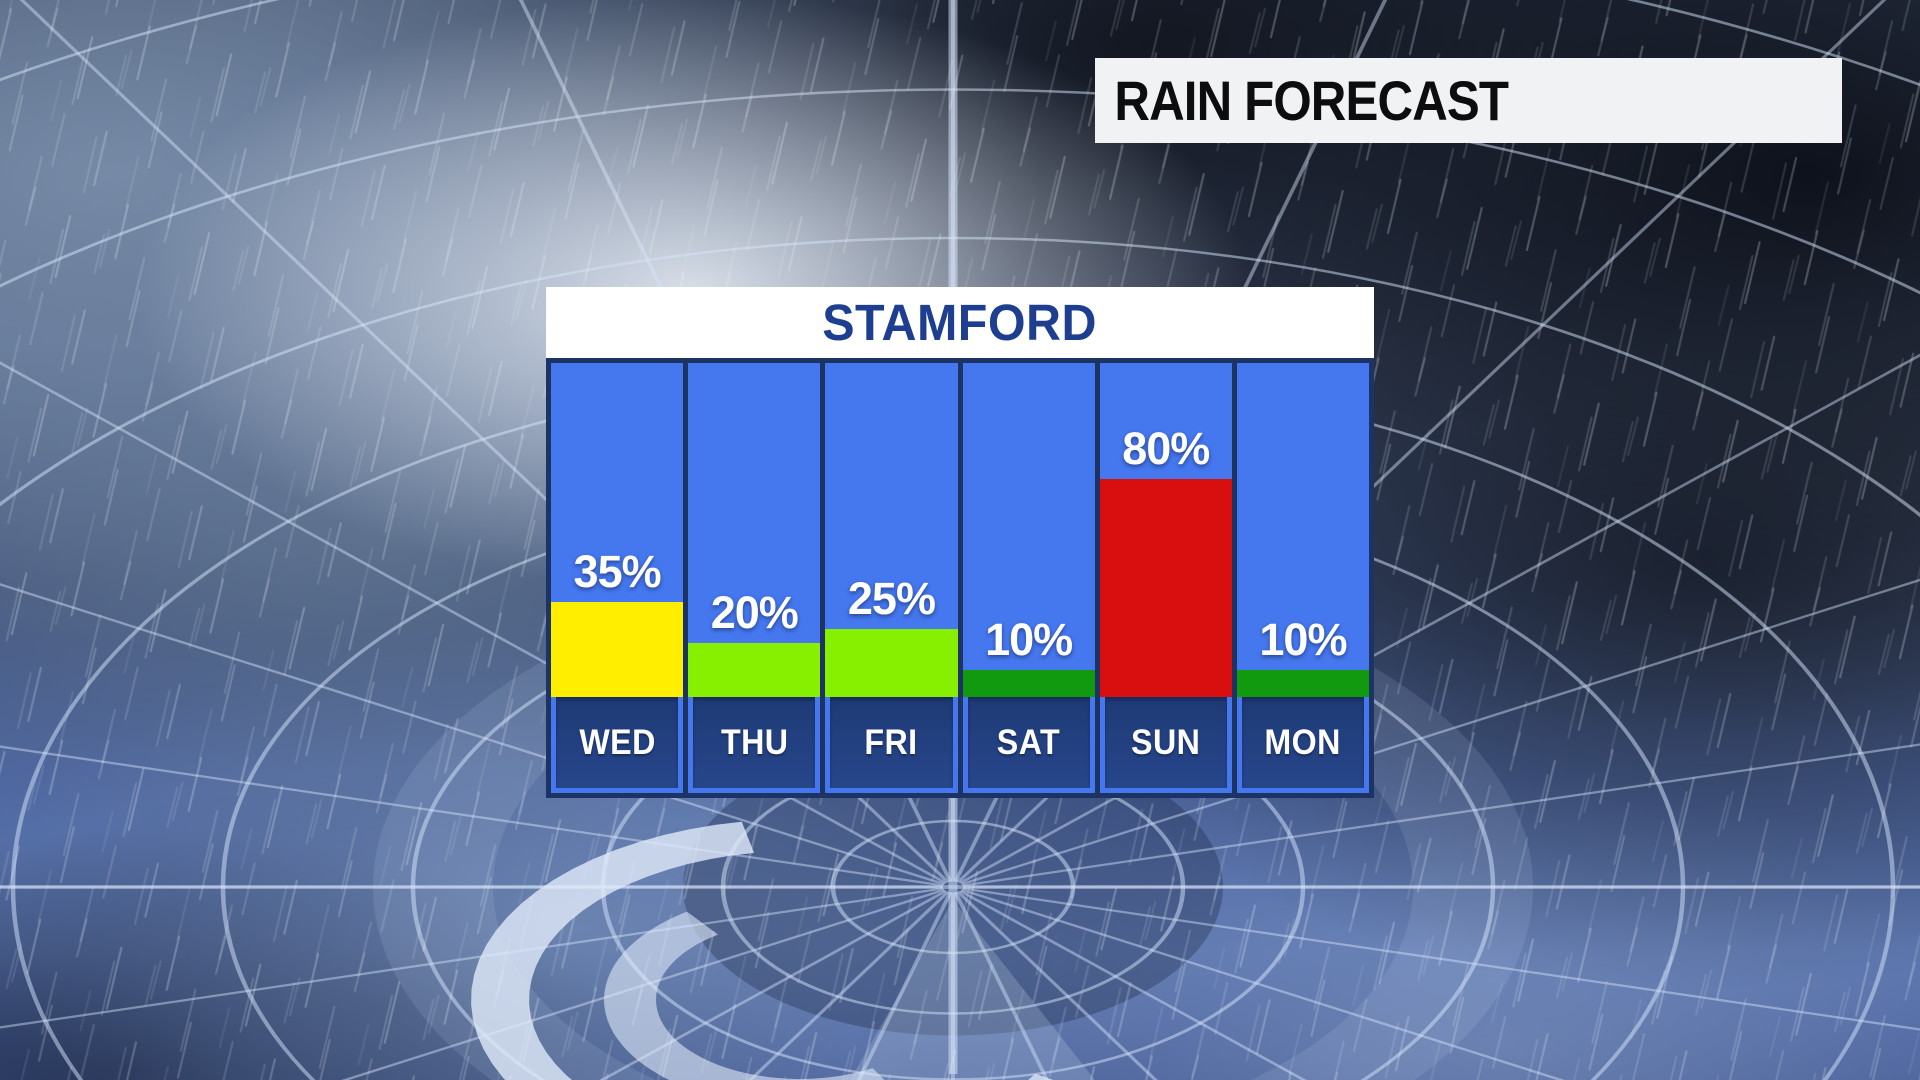 This screenshot has width=1920, height=1080. I want to click on percent-label: 25%, so click(891, 598).